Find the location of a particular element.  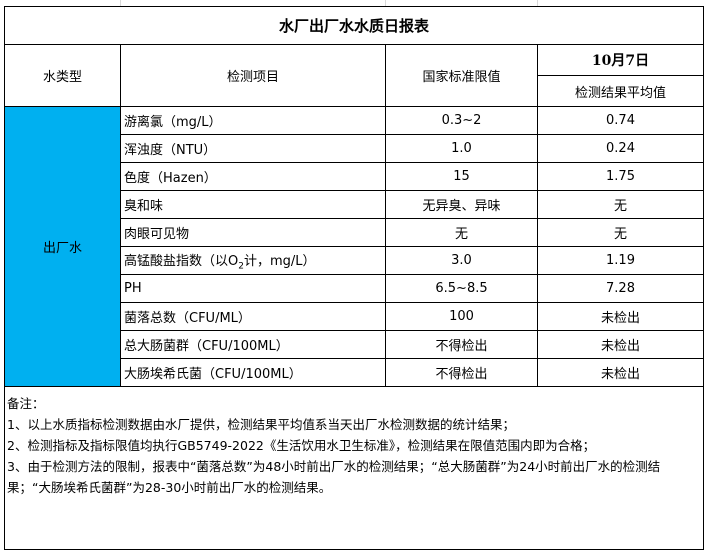

table-row: 肉眼可见物无无 is located at coordinates (355, 232).